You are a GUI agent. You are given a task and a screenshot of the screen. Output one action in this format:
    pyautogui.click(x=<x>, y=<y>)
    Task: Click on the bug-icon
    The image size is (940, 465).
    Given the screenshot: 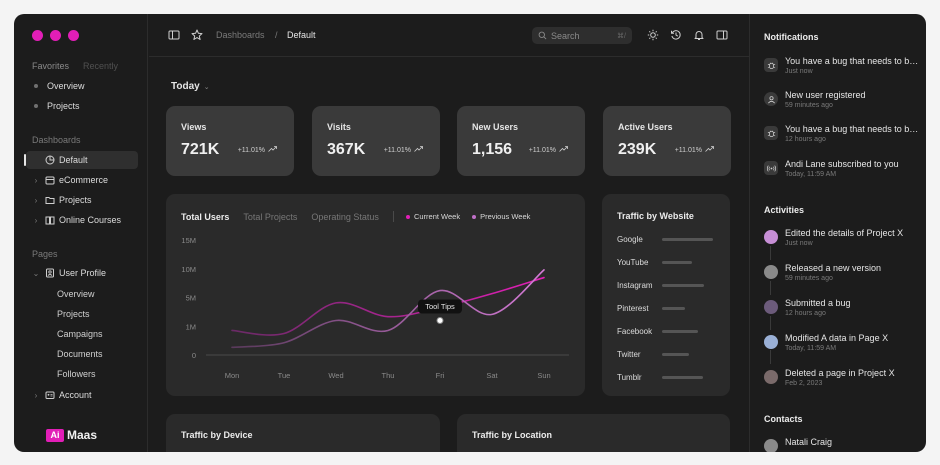 What is the action you would take?
    pyautogui.click(x=771, y=65)
    